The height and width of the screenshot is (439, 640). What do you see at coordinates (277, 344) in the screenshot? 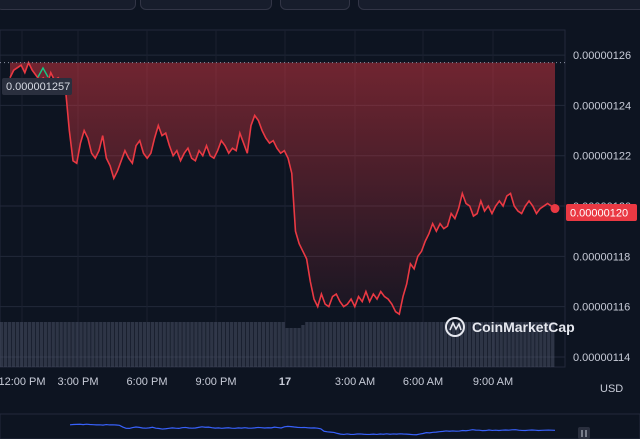
I see `volume-bars` at bounding box center [277, 344].